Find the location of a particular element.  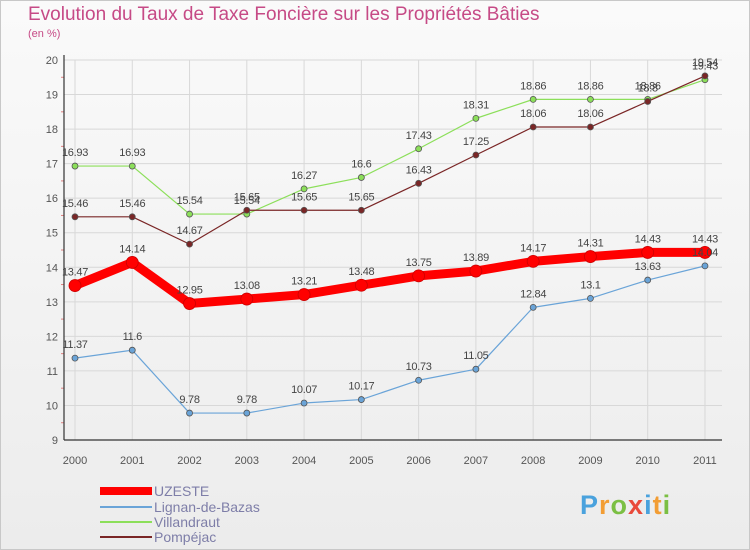

data-label: 13.48 is located at coordinates (361, 272).